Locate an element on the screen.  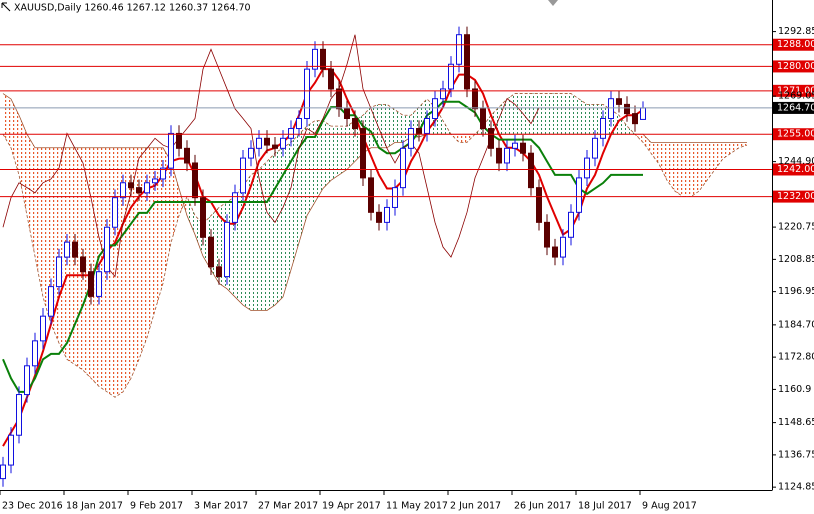
y-tick-label: 1184.70 is located at coordinates (796, 324).